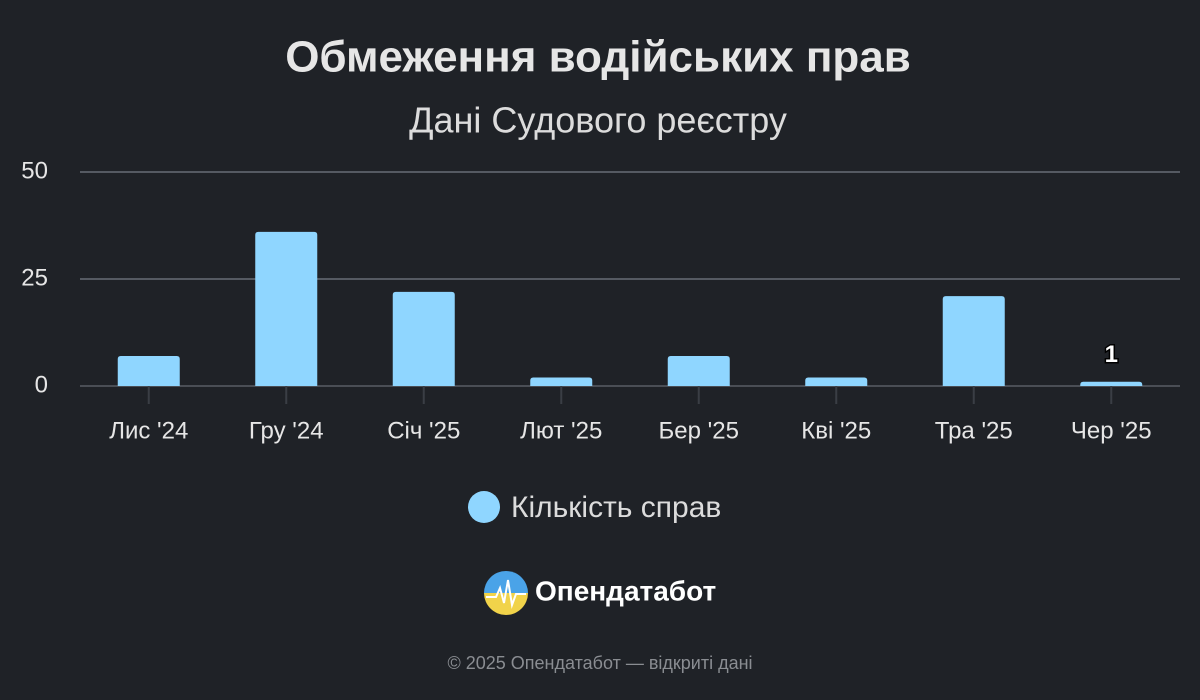 Image resolution: width=1200 pixels, height=700 pixels. Describe the element at coordinates (41, 384) in the screenshot. I see `y-tick-label: 0` at that location.